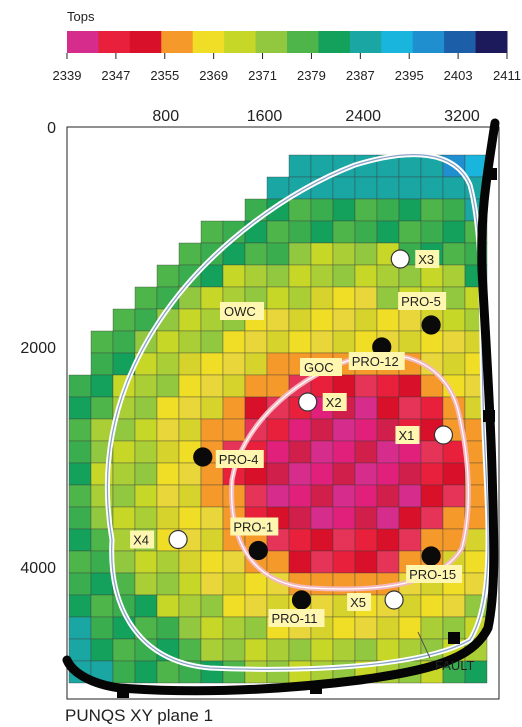 This screenshot has width=522, height=727. I want to click on colorbar-tick-label: 2387, so click(360, 75).